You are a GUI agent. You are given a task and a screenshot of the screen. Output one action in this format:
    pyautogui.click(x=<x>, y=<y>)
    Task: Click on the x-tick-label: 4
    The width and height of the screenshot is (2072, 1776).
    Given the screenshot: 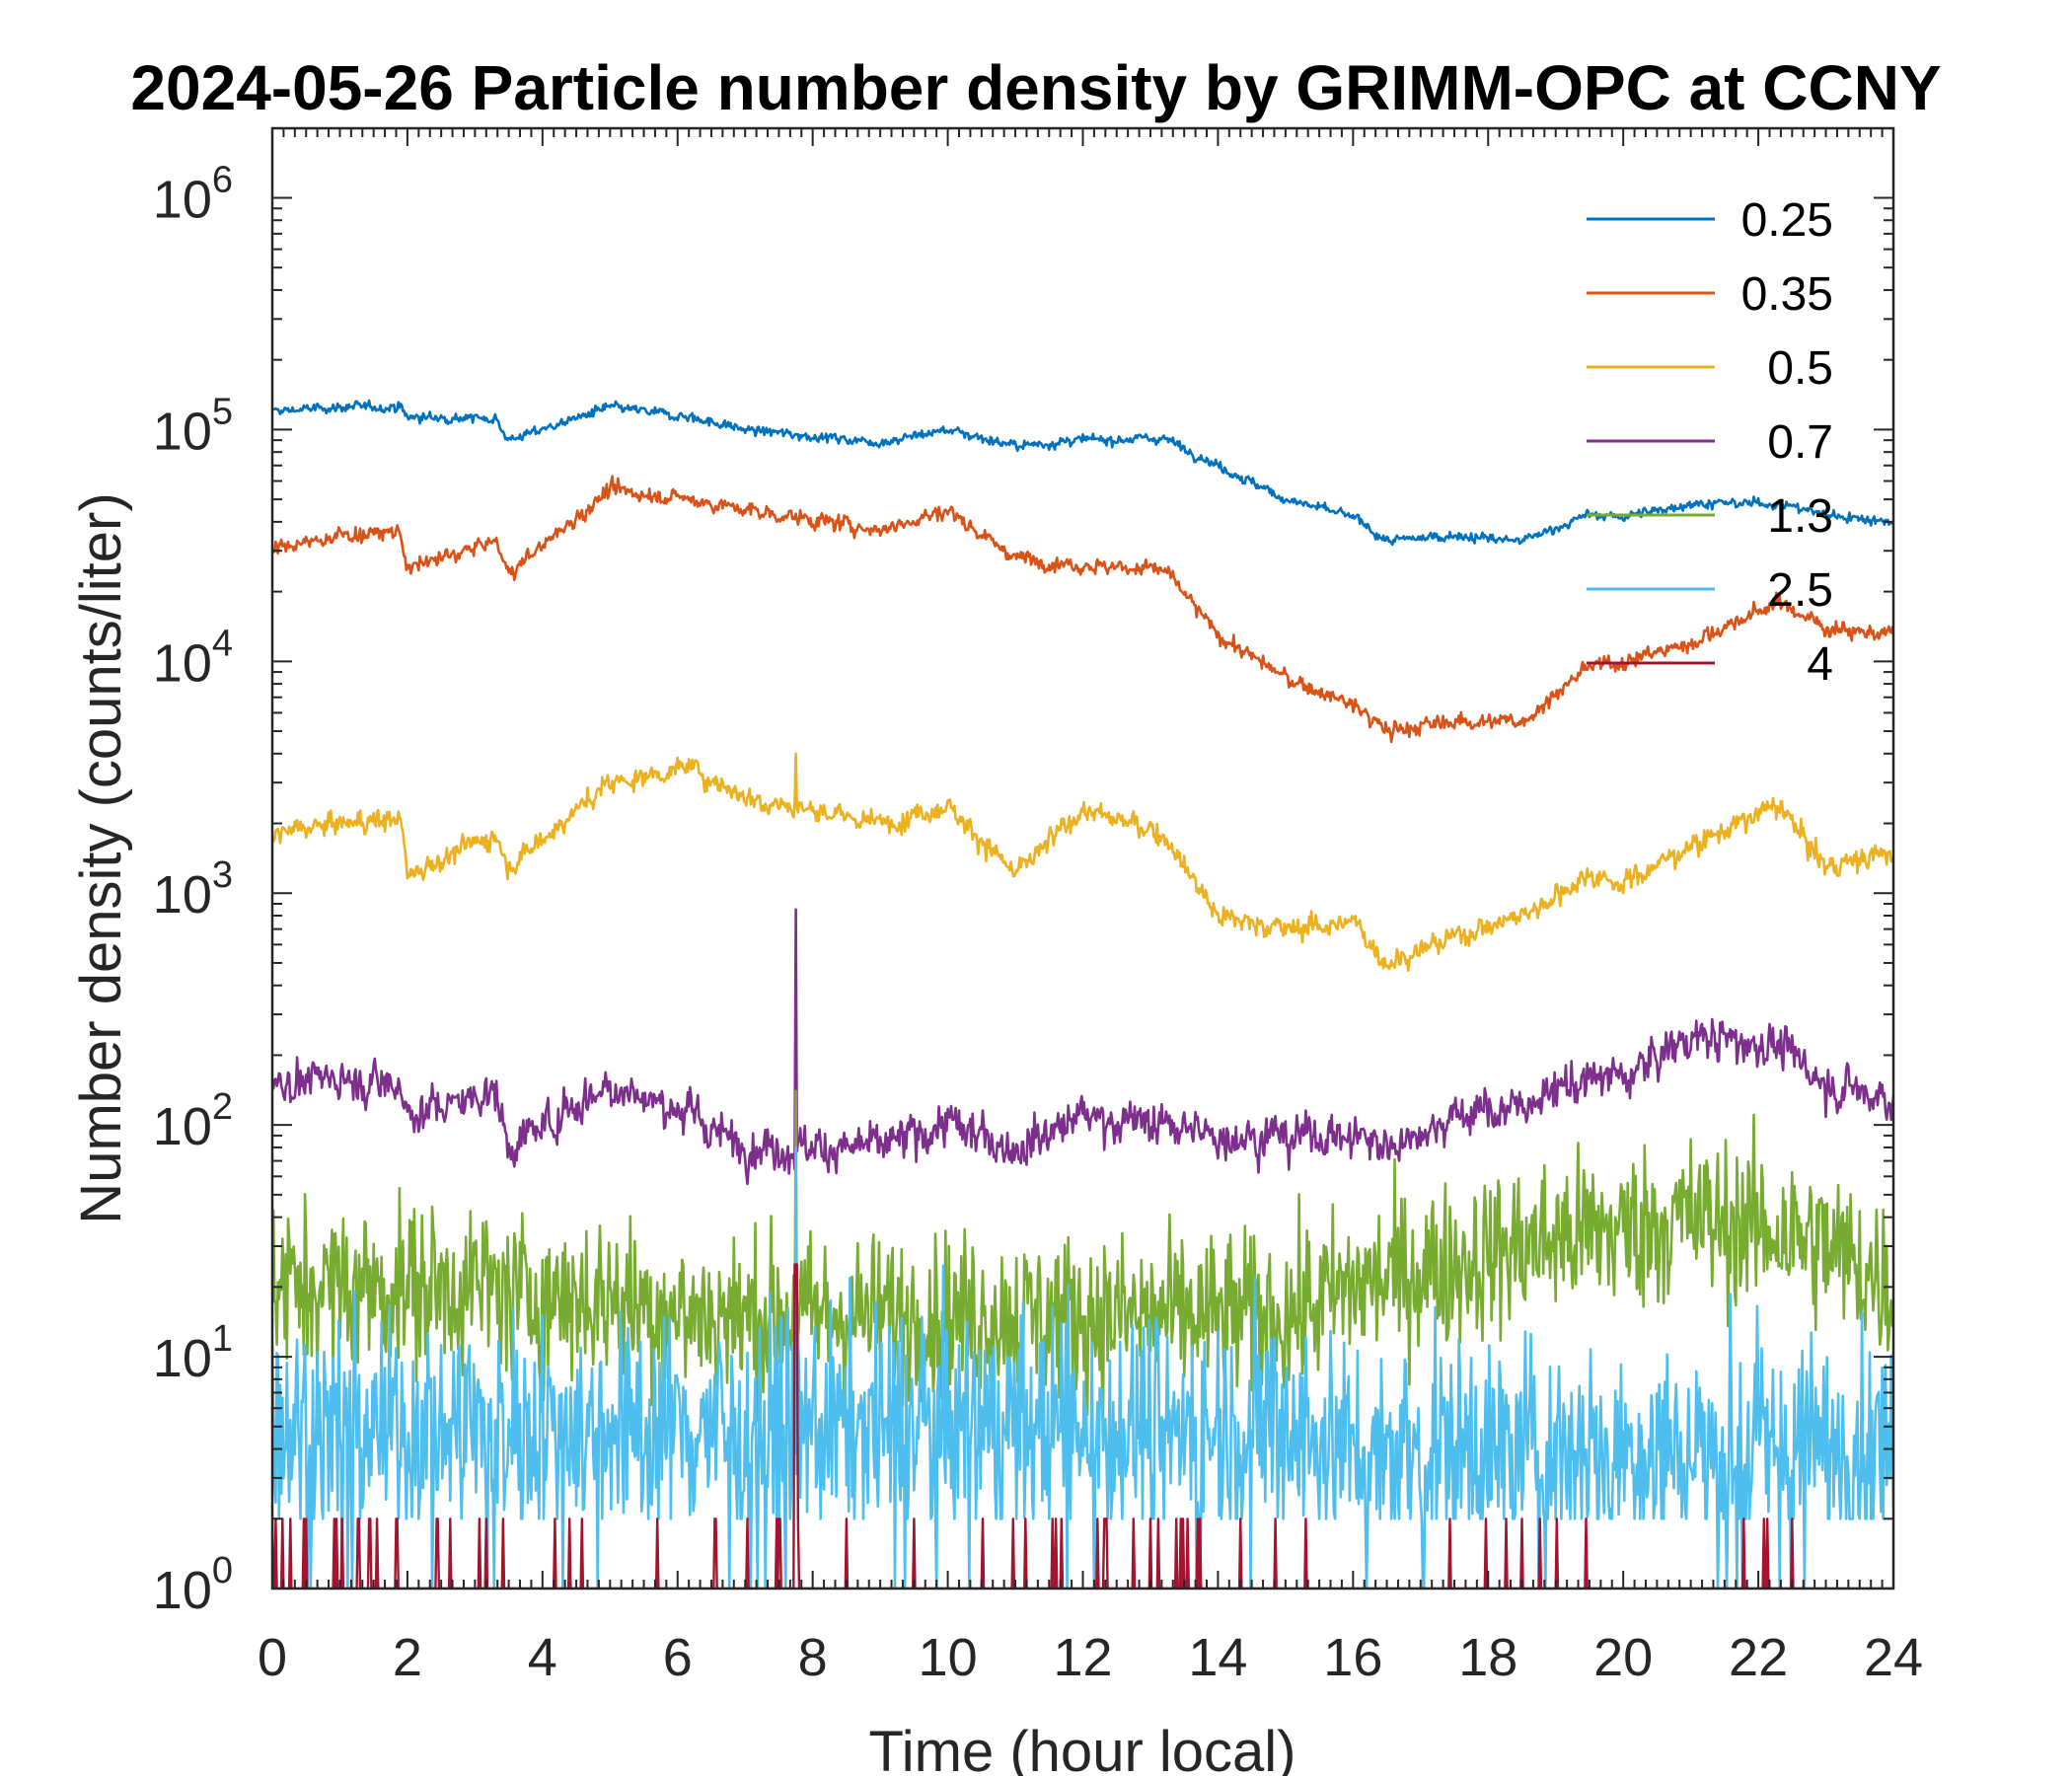 What is the action you would take?
    pyautogui.click(x=543, y=1658)
    